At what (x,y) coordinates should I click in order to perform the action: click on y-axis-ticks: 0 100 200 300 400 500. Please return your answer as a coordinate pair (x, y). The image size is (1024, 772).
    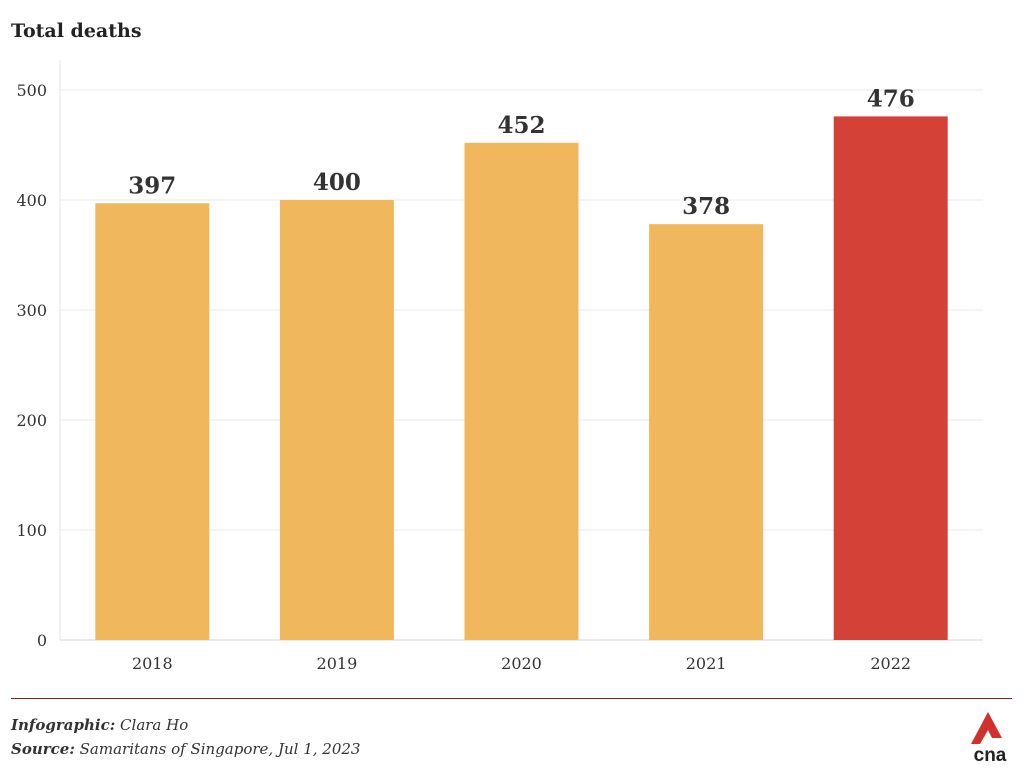
    Looking at the image, I should click on (31, 365).